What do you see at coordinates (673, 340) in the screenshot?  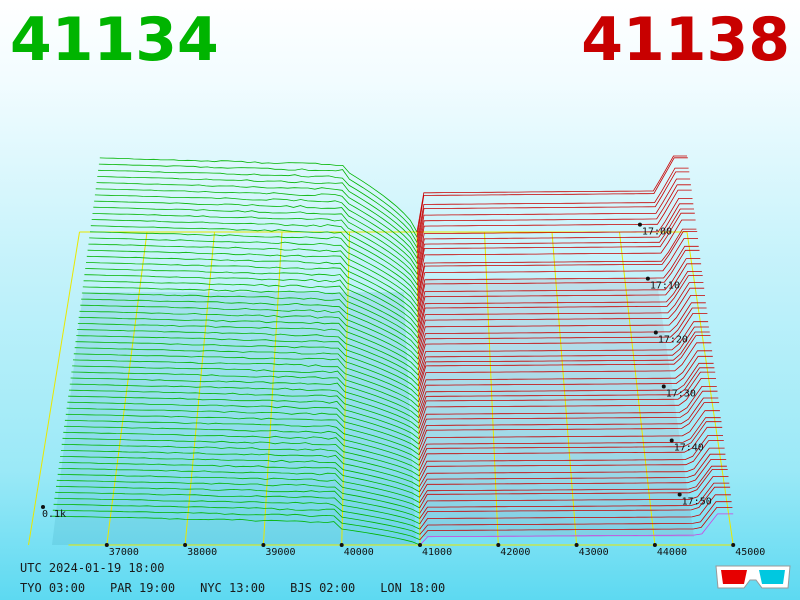 I see `time-tick-label-2: 17:20` at bounding box center [673, 340].